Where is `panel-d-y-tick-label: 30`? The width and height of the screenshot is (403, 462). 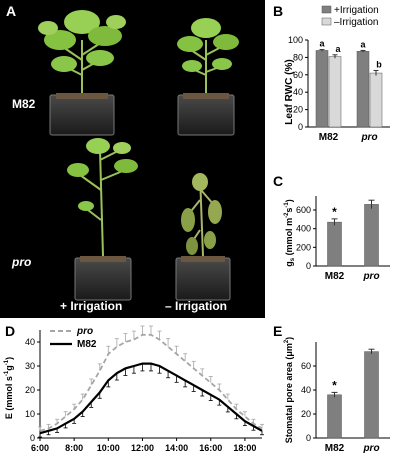 panel-d-y-tick-label: 30 is located at coordinates (30, 366).